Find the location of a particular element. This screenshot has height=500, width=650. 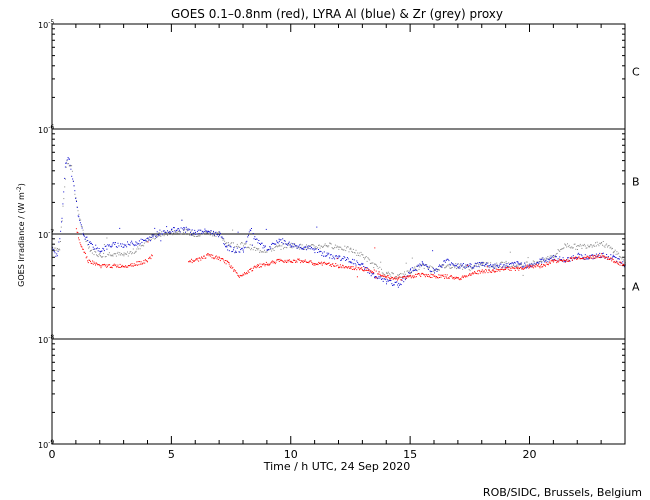

y-tick-labels: 10-510-610-710-810-9 is located at coordinates (46, 234).